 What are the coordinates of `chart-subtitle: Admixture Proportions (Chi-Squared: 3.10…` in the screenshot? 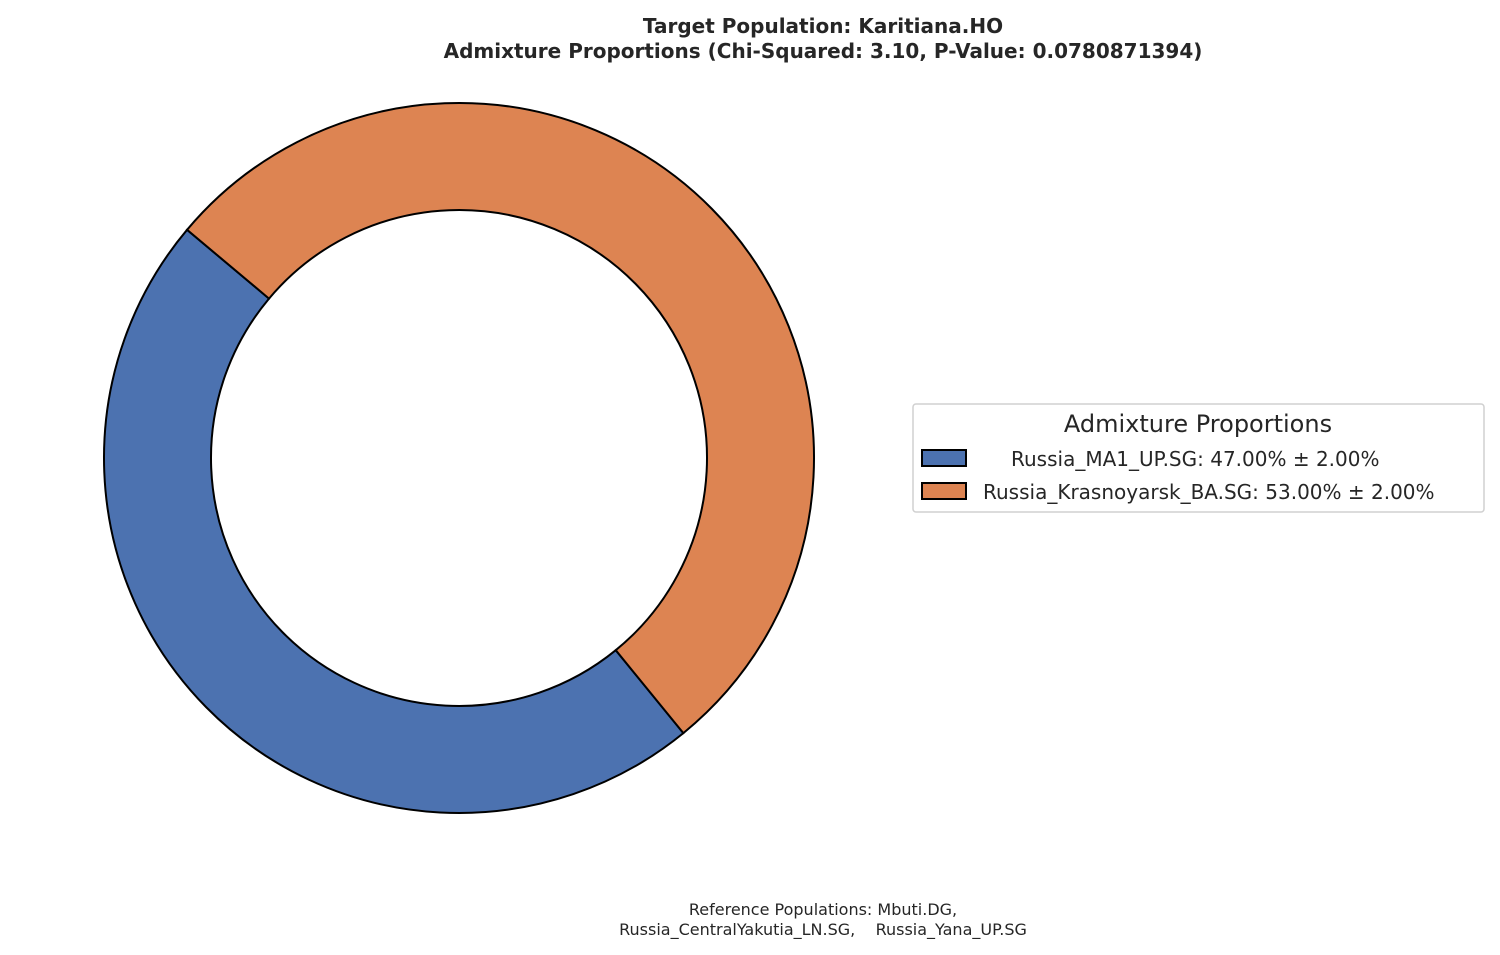 It's located at (823, 51).